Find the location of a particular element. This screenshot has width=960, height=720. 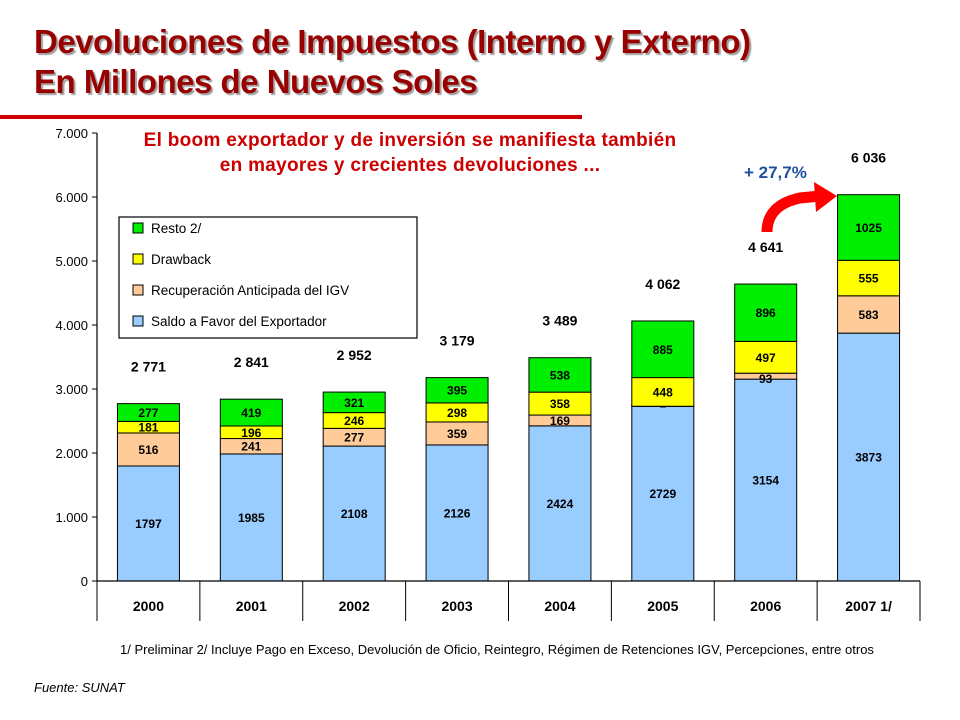

legend-label: Resto 2/ is located at coordinates (176, 228).